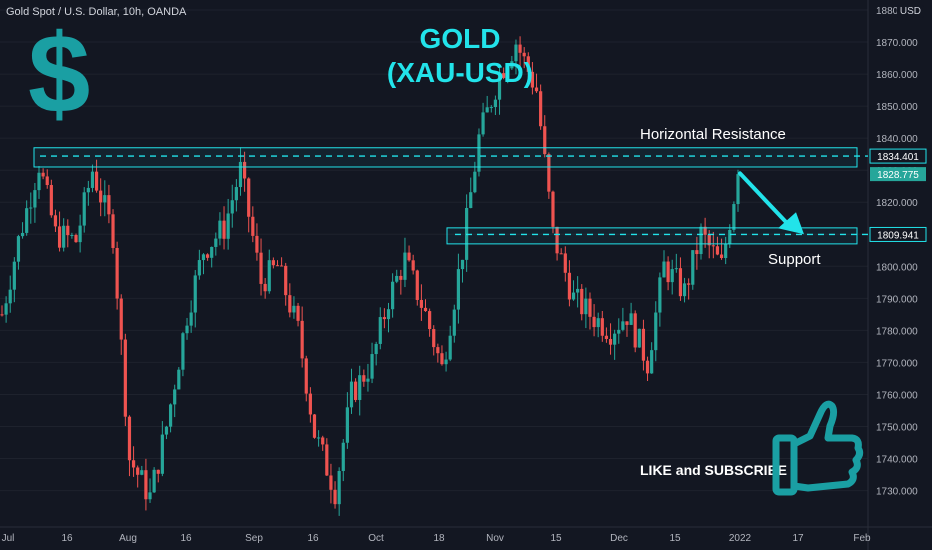  Describe the element at coordinates (897, 75) in the screenshot. I see `y-tick-label: 1860.000` at that location.